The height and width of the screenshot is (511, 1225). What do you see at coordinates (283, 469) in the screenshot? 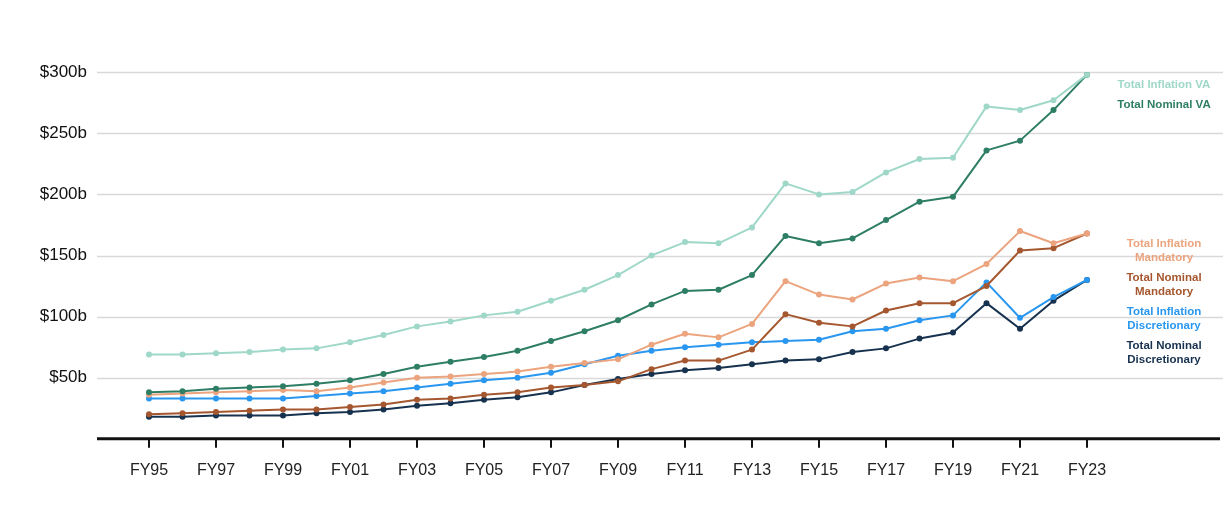
I see `x-tick-label: FY99` at bounding box center [283, 469].